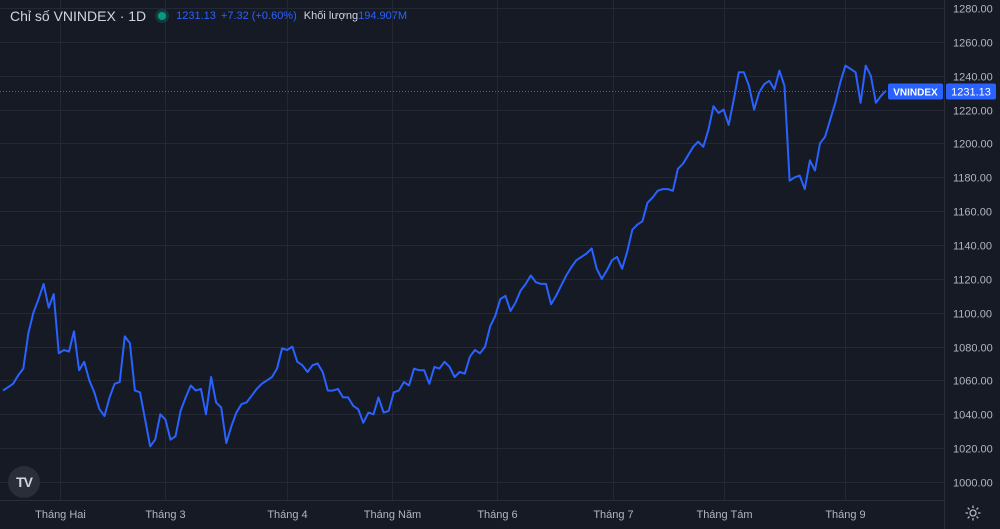 The image size is (1000, 529). Describe the element at coordinates (972, 281) in the screenshot. I see `y-tick-label: 1120.00` at that location.